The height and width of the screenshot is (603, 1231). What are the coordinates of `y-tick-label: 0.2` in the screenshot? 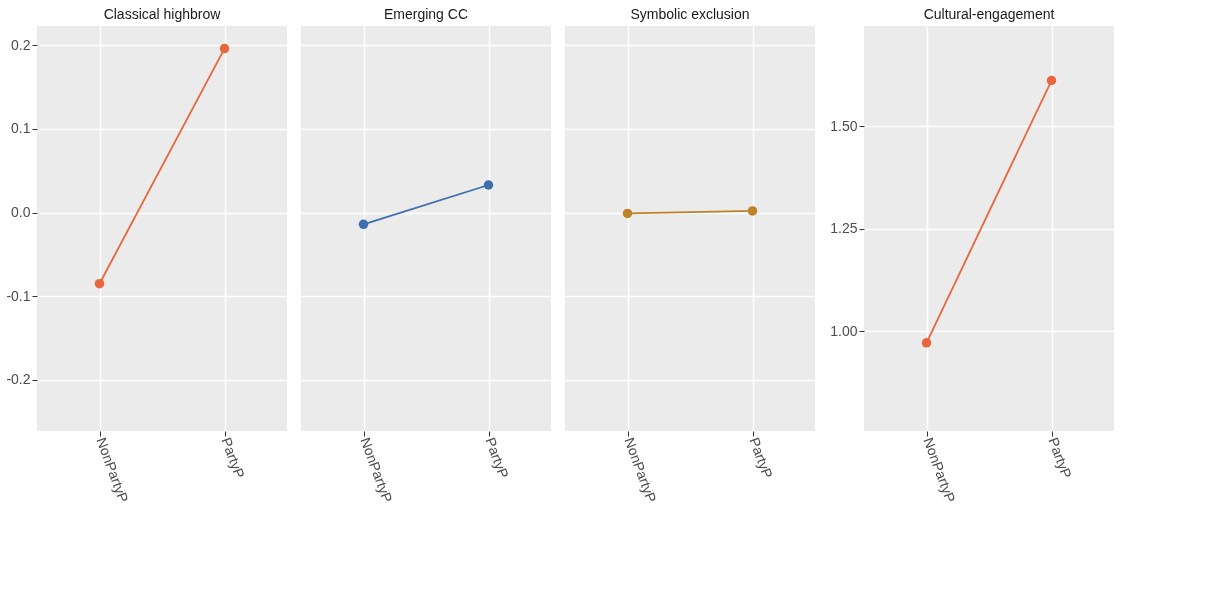 It's located at (21, 44).